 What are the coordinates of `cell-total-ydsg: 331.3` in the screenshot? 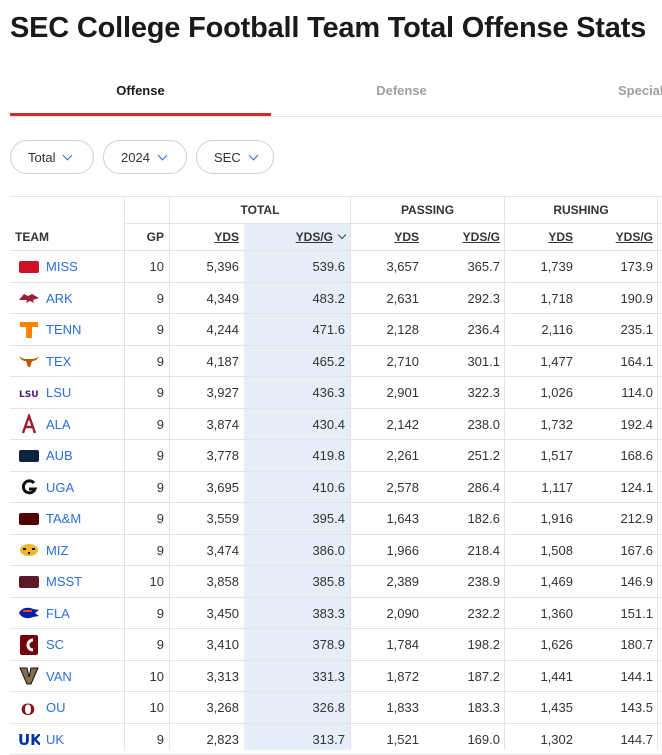 It's located at (302, 677).